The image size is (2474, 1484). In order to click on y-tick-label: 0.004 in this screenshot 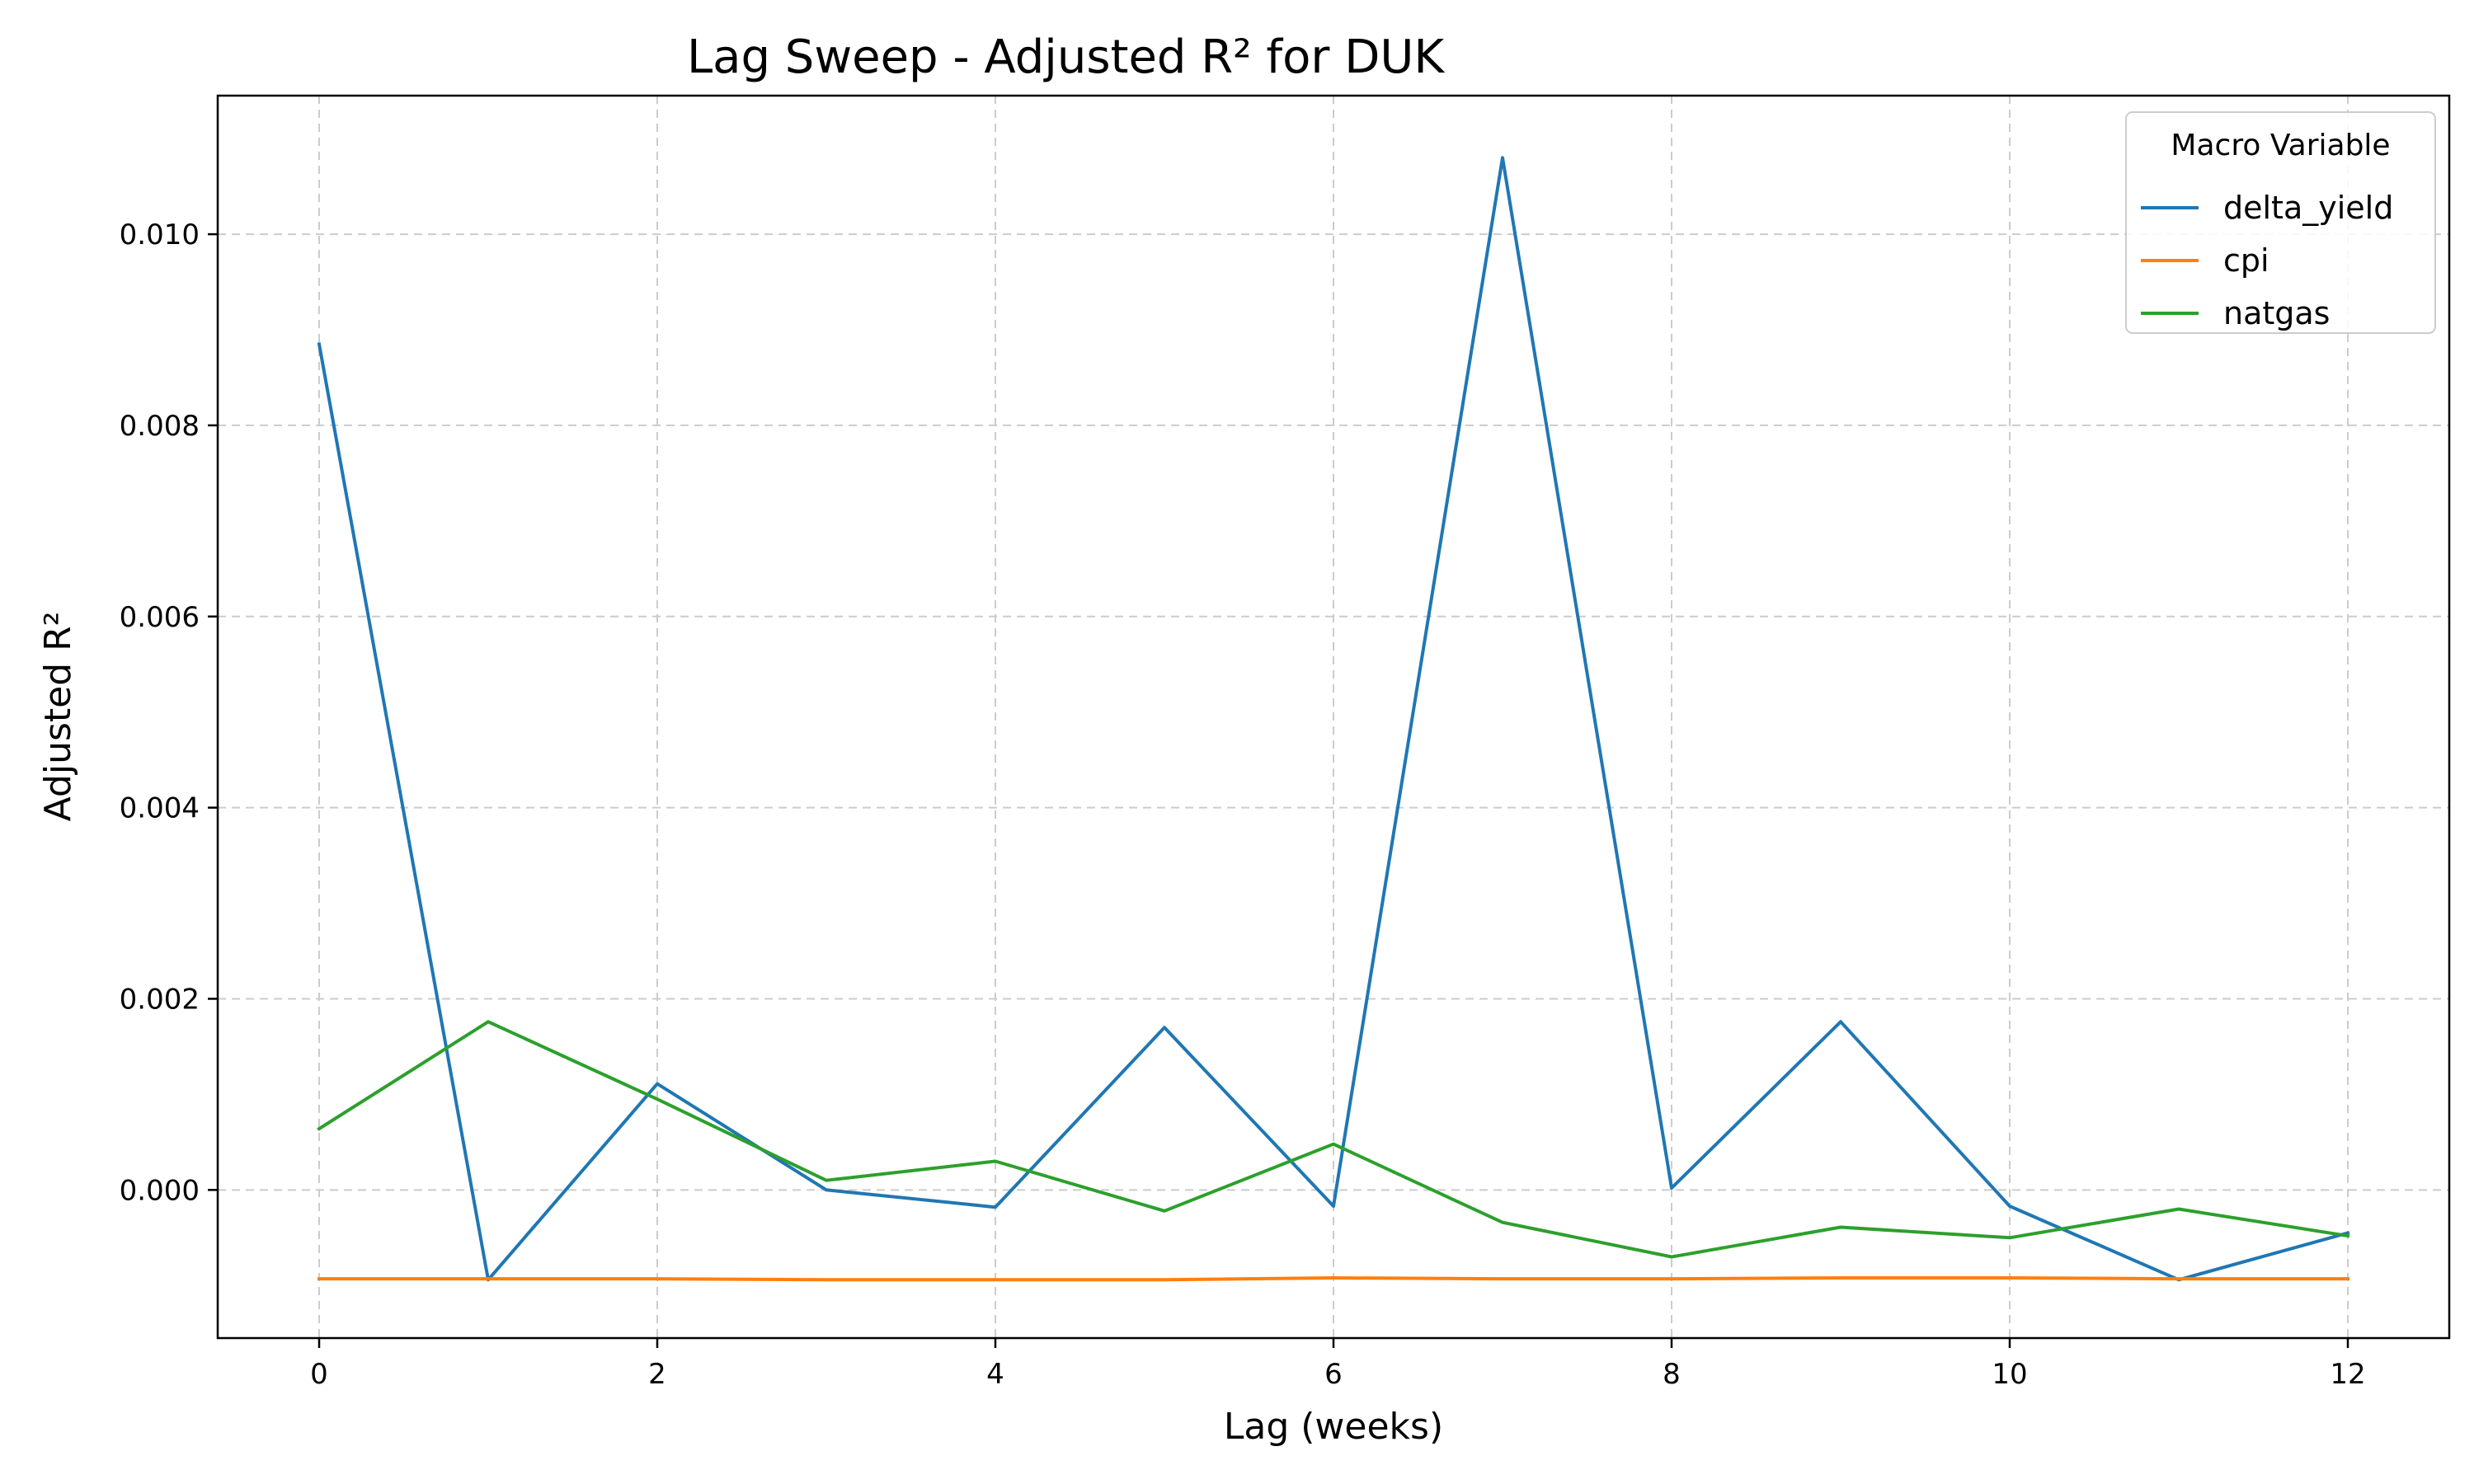, I will do `click(160, 808)`.